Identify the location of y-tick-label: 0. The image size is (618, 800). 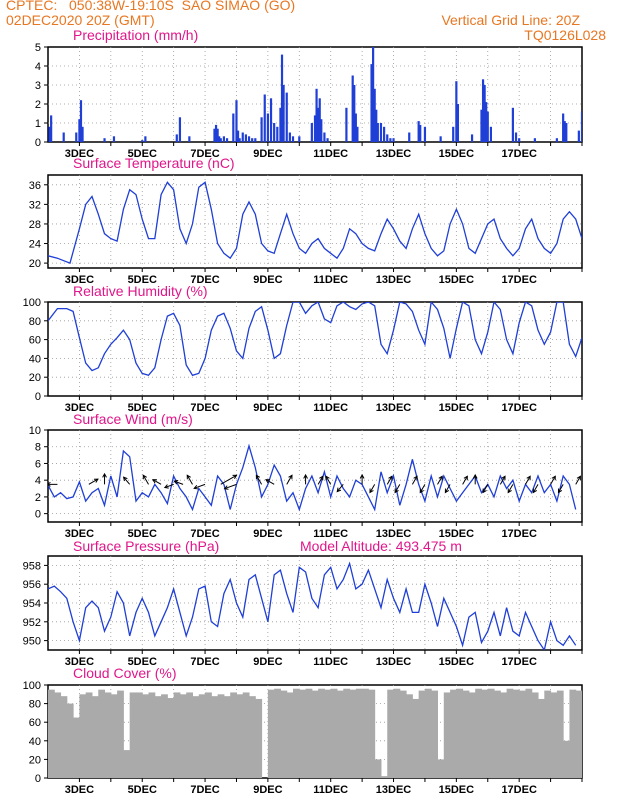
(38, 779).